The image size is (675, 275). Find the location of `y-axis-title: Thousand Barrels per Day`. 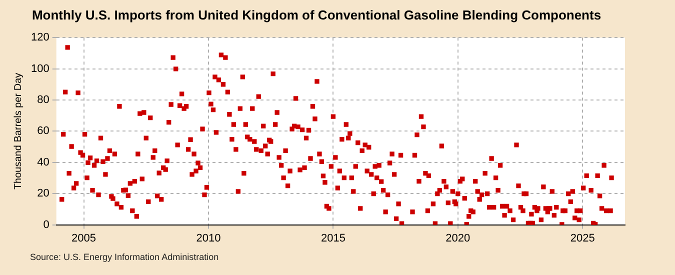

y-axis-title: Thousand Barrels per Day is located at coordinates (18, 131).